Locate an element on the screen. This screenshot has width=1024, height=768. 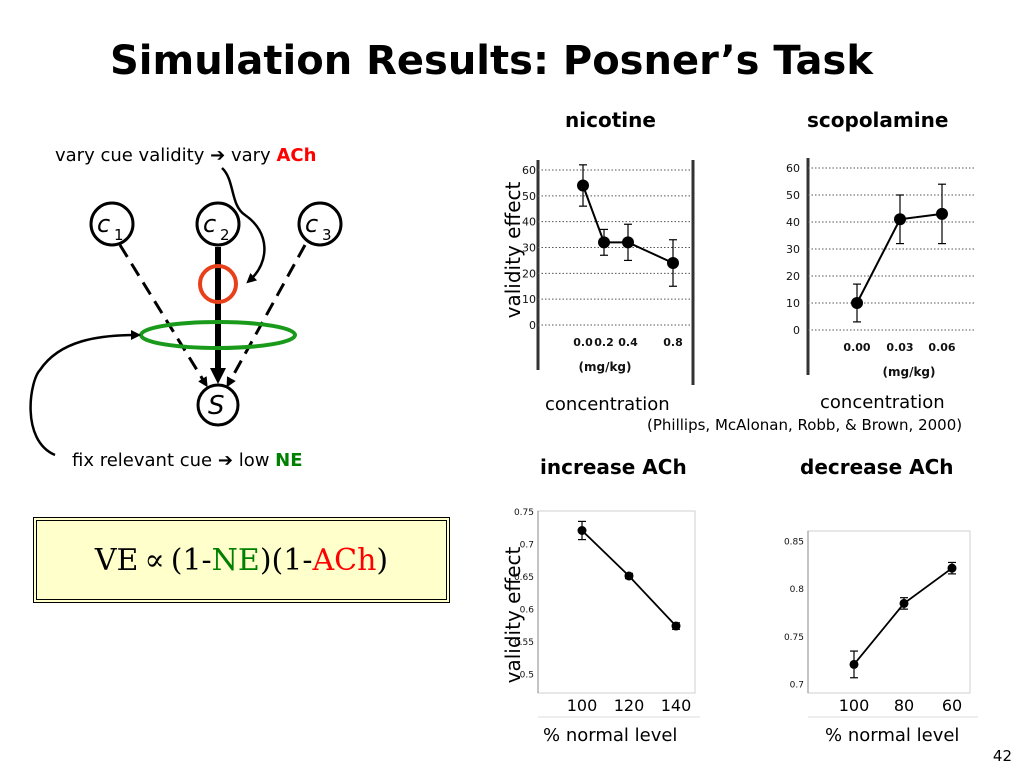
y-tick-label: 0.65 is located at coordinates (524, 578).